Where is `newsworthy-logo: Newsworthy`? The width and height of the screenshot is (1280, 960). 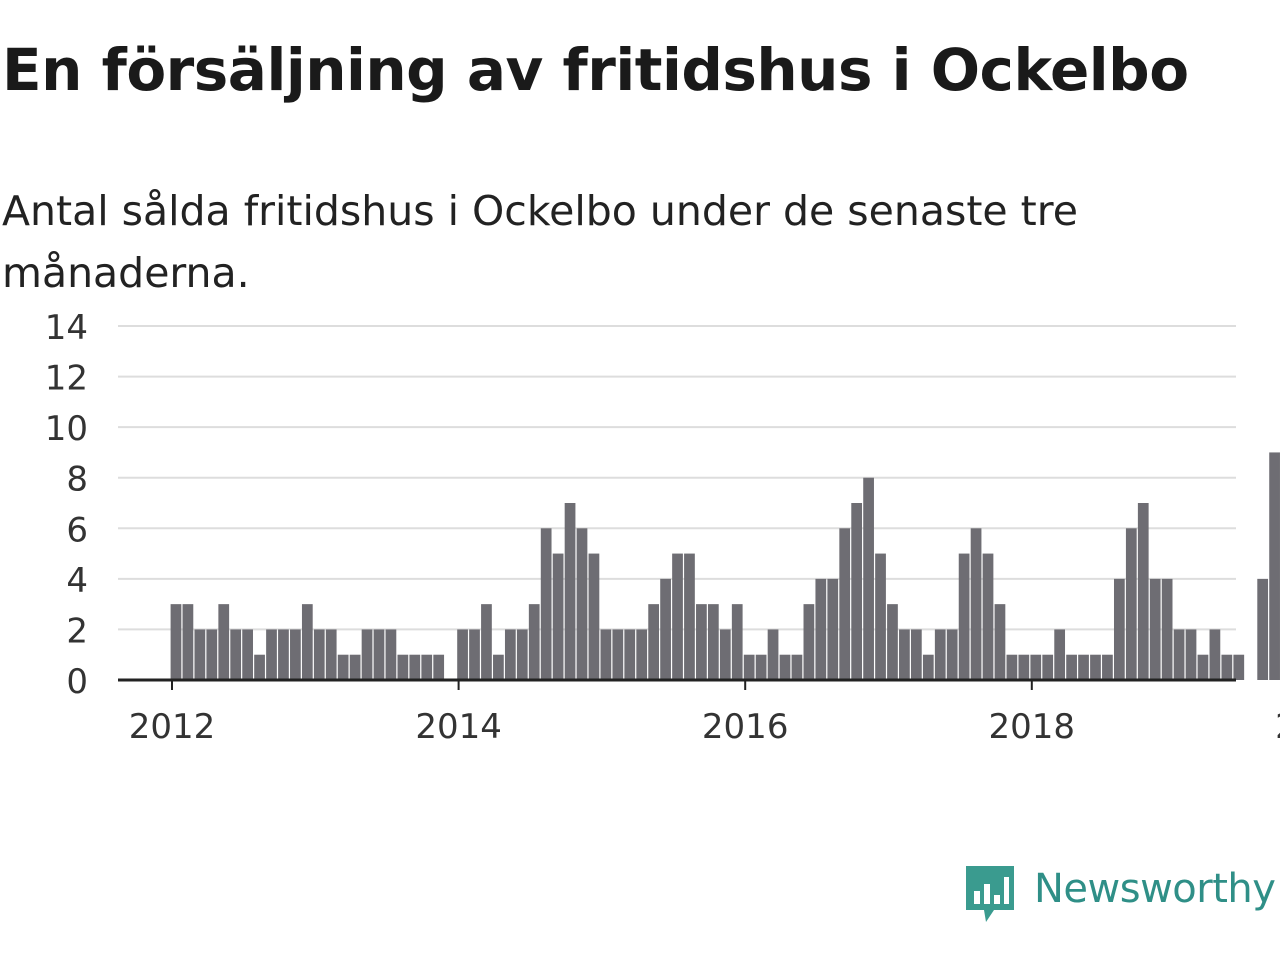 newsworthy-logo: Newsworthy is located at coordinates (1119, 896).